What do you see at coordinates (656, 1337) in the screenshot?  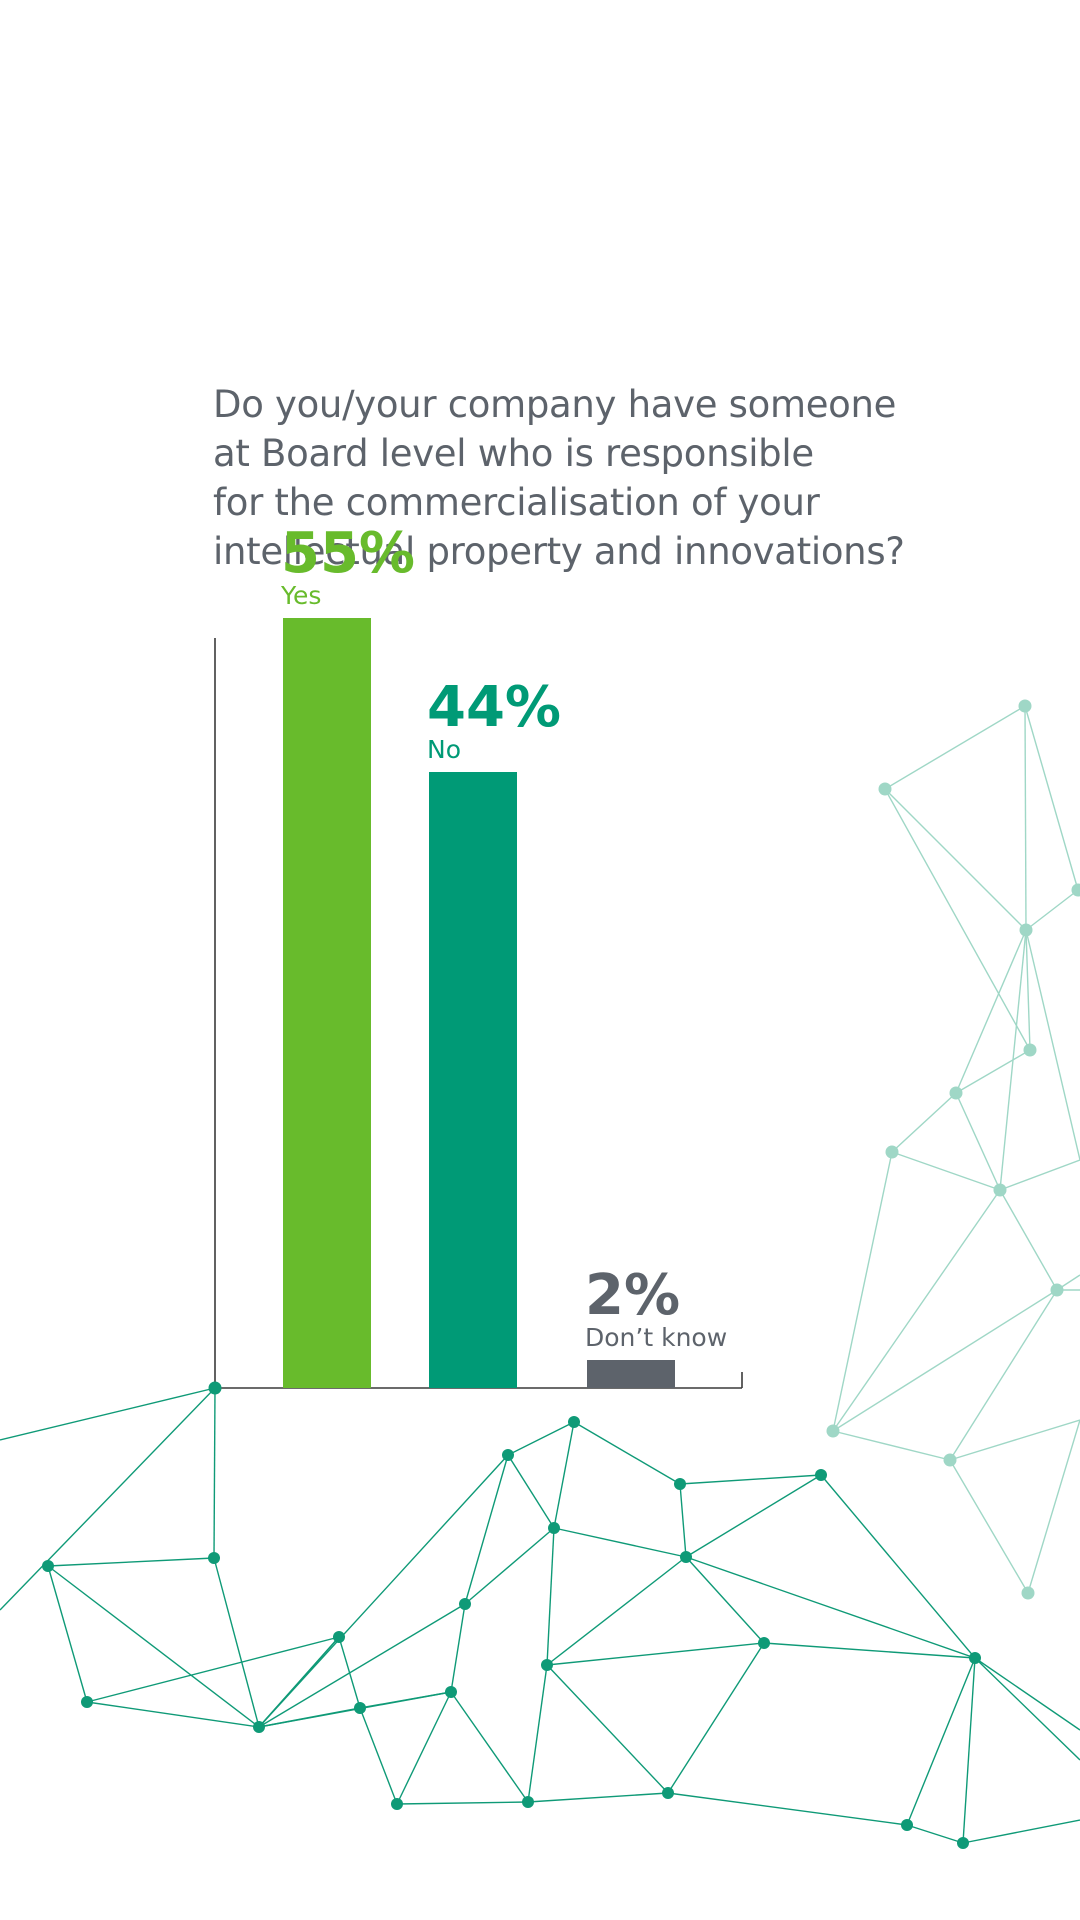 I see `category-label-don-t-know: Don’t know` at bounding box center [656, 1337].